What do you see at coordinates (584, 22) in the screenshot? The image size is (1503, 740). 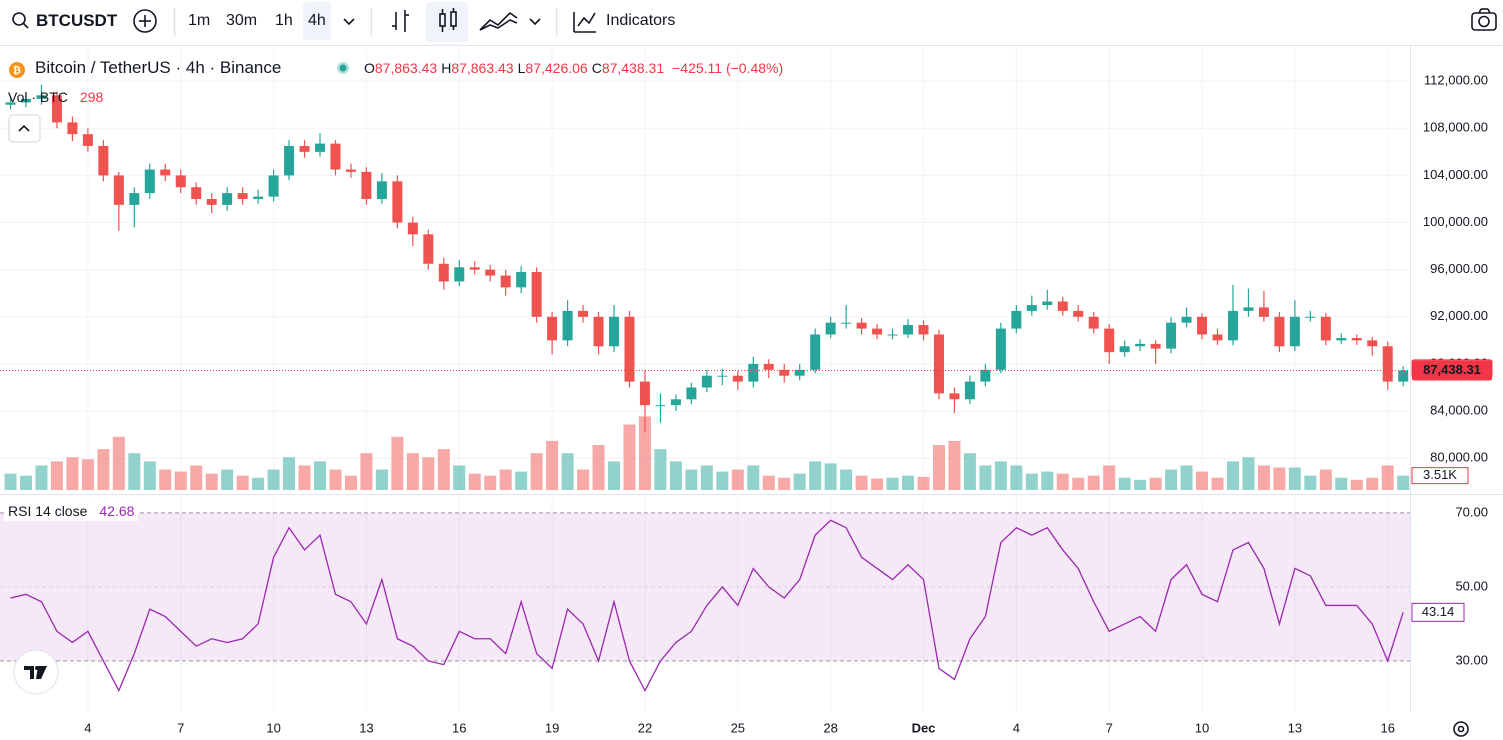 I see `indicators-icon` at bounding box center [584, 22].